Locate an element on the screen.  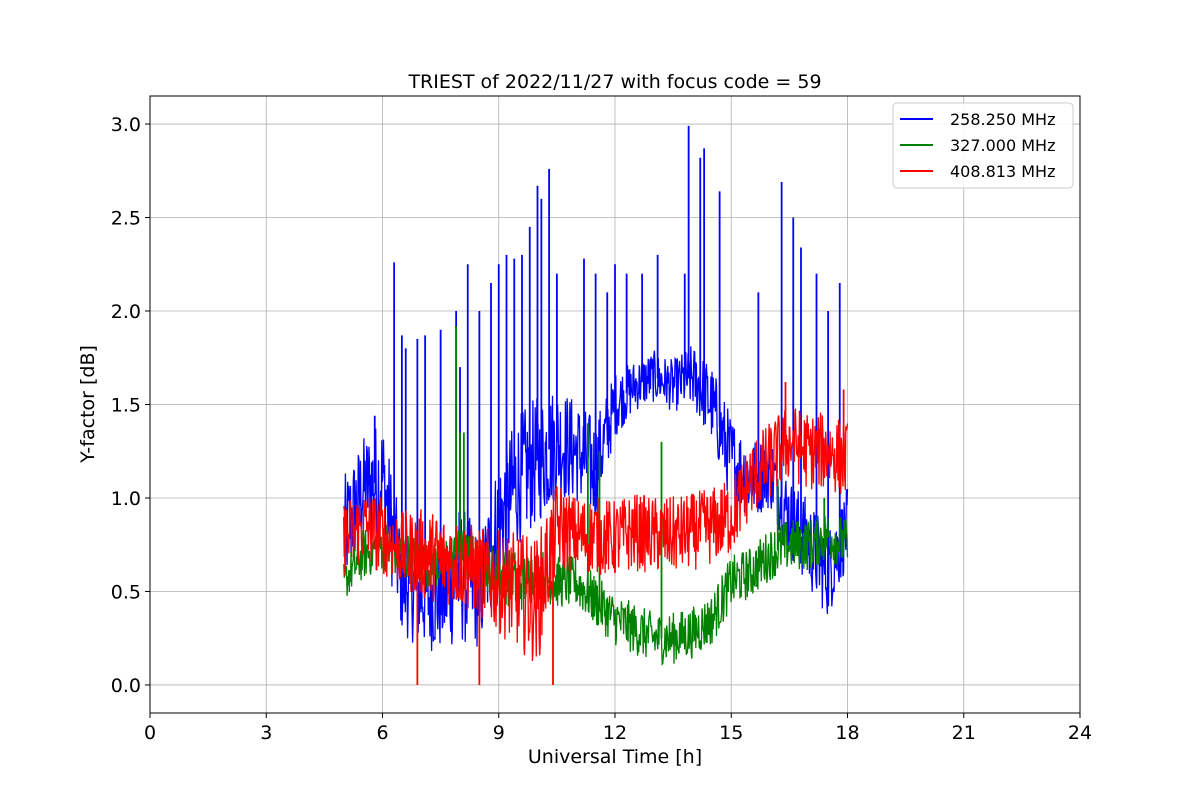
x-axis-label: Universal Time [h] is located at coordinates (615, 757).